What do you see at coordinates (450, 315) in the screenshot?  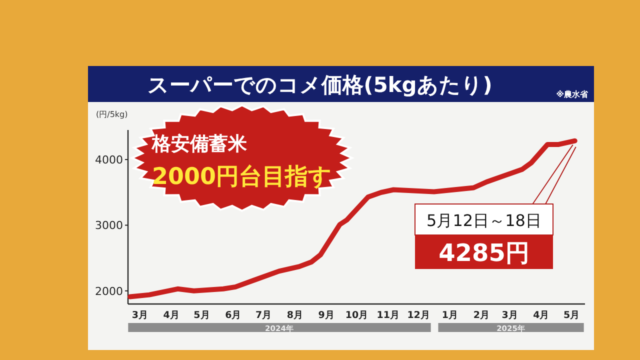 I see `x-tick-label: 1月` at bounding box center [450, 315].